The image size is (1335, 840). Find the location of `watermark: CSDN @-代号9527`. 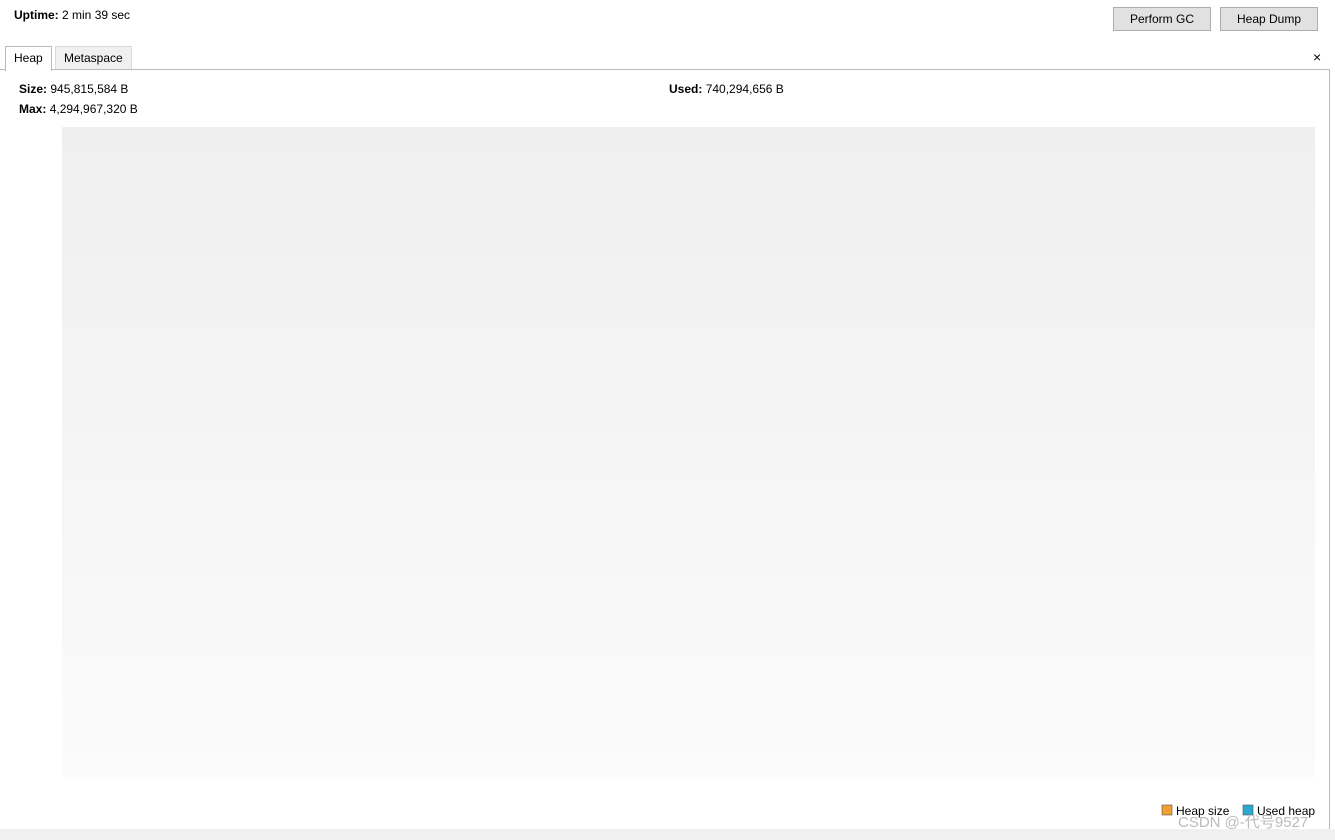

watermark: CSDN @-代号9527 is located at coordinates (1243, 822).